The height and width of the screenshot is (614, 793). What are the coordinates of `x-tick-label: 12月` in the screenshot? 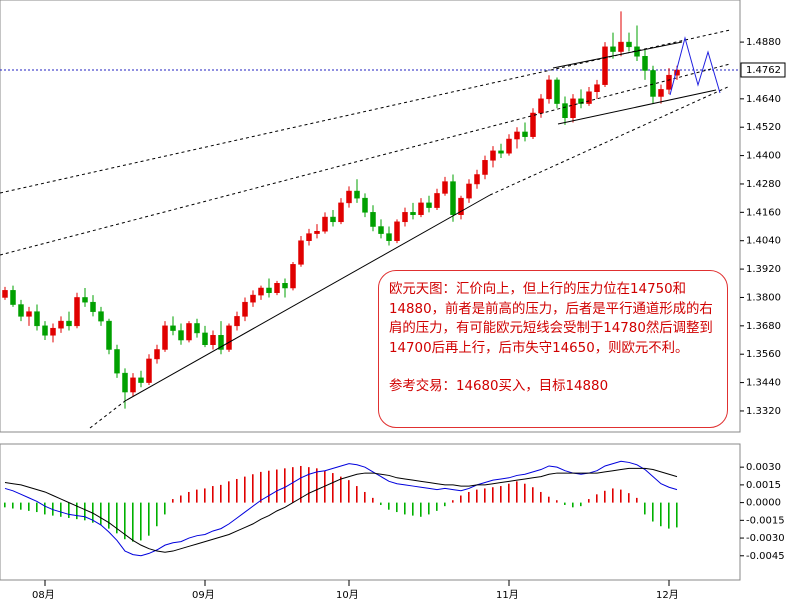 It's located at (667, 595).